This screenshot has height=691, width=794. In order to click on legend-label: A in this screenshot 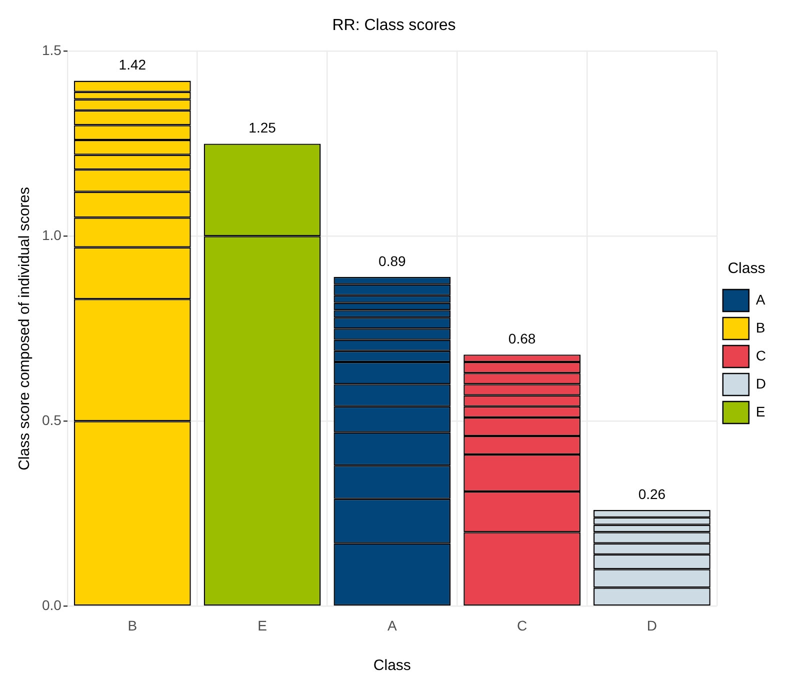, I will do `click(761, 299)`.